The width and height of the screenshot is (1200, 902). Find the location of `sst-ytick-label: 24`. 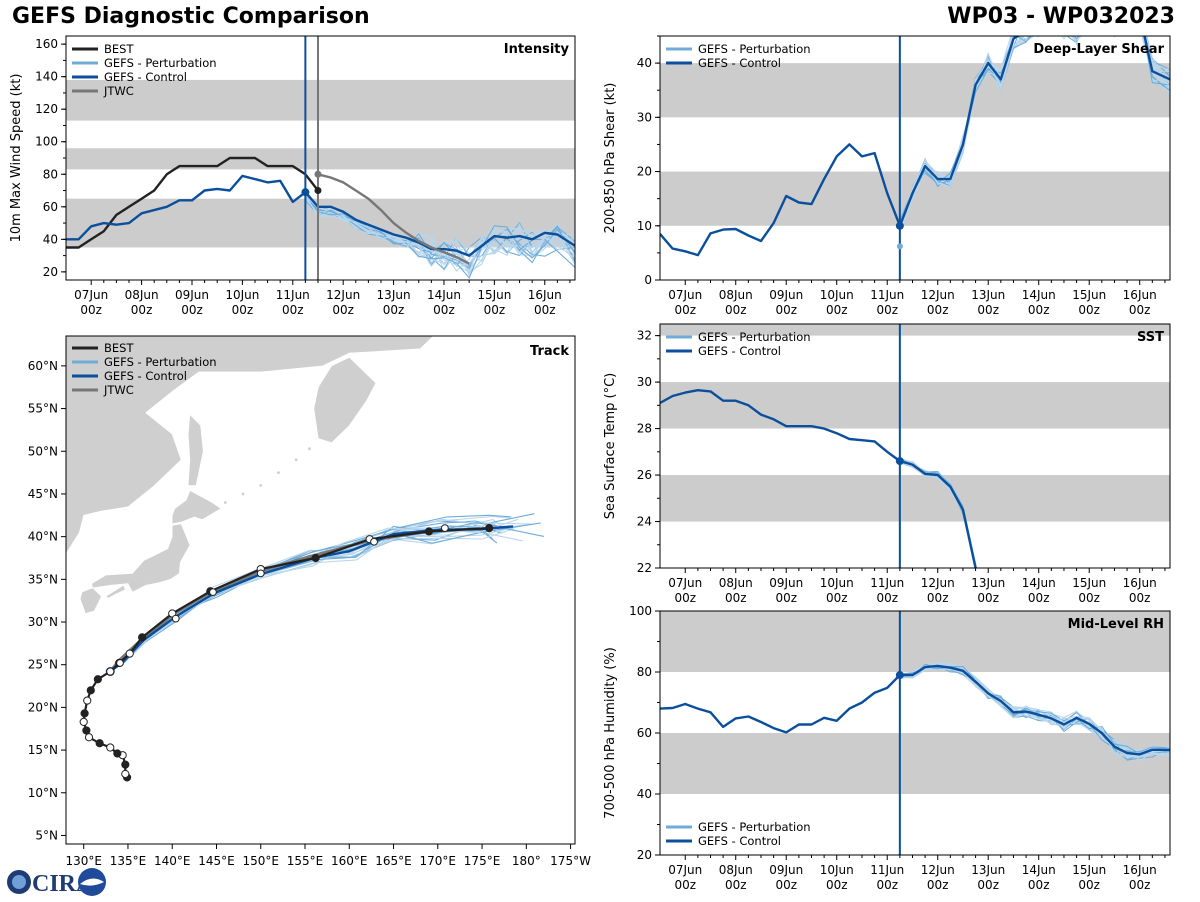

sst-ytick-label: 24 is located at coordinates (644, 522).